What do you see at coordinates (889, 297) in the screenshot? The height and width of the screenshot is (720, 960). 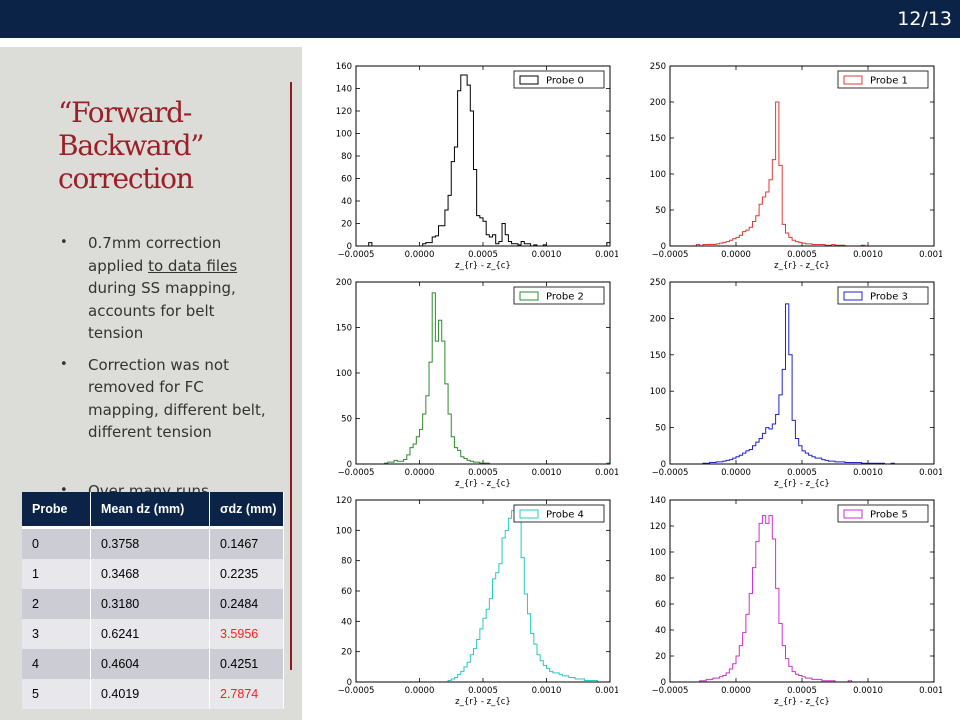 I see `legend-label: Probe 3` at bounding box center [889, 297].